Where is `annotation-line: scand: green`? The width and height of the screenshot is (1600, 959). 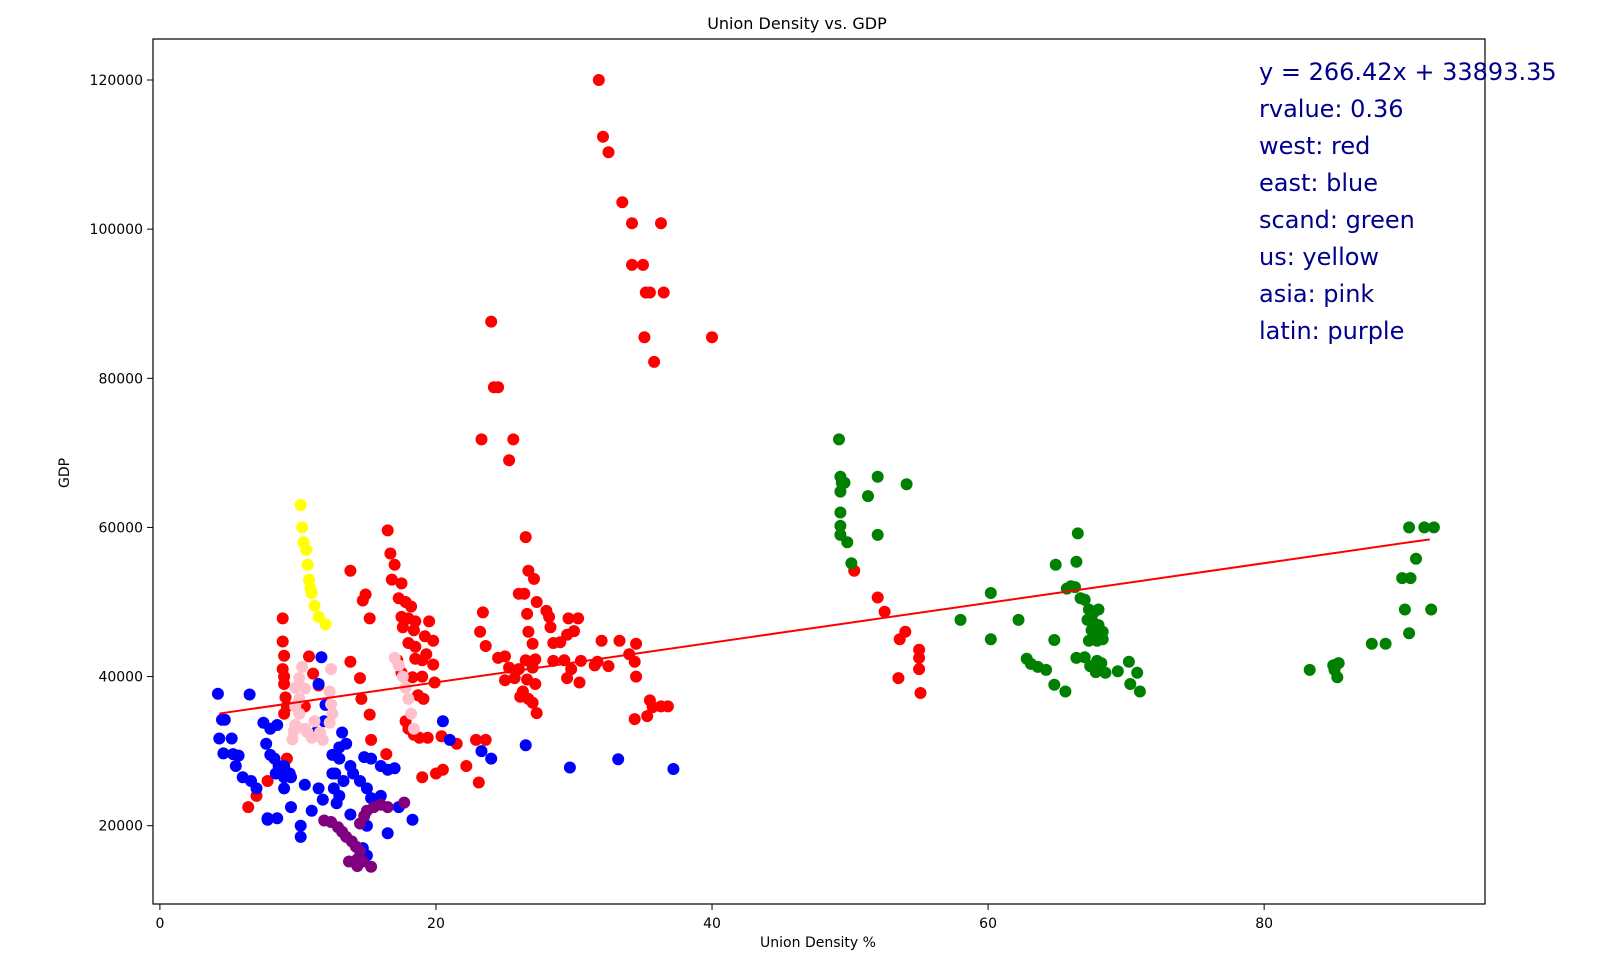 annotation-line: scand: green is located at coordinates (1337, 220).